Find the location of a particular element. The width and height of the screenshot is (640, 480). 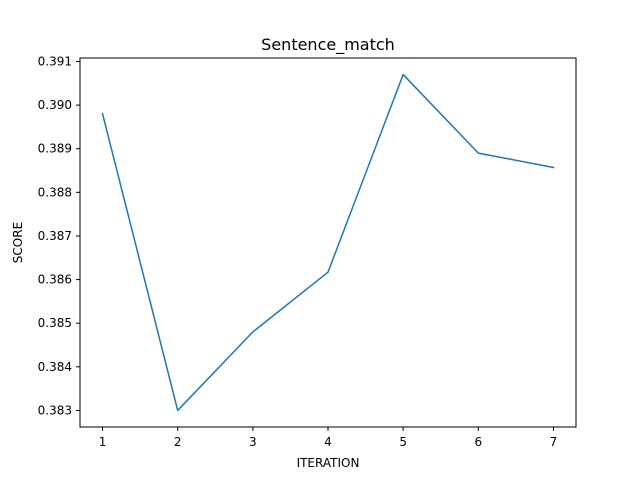

y-tick-label: 0.383 is located at coordinates (55, 410).